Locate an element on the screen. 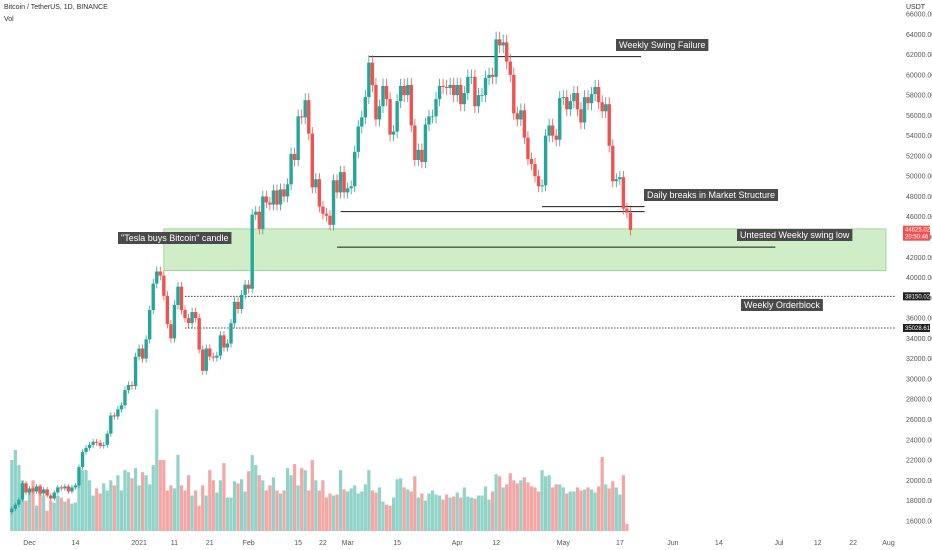 This screenshot has height=550, width=932. y-tick-label: 30000.00 is located at coordinates (919, 379).